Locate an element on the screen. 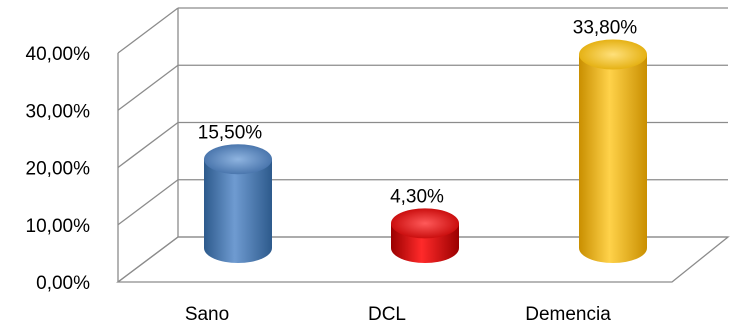  data-label: 33,80% is located at coordinates (605, 27).